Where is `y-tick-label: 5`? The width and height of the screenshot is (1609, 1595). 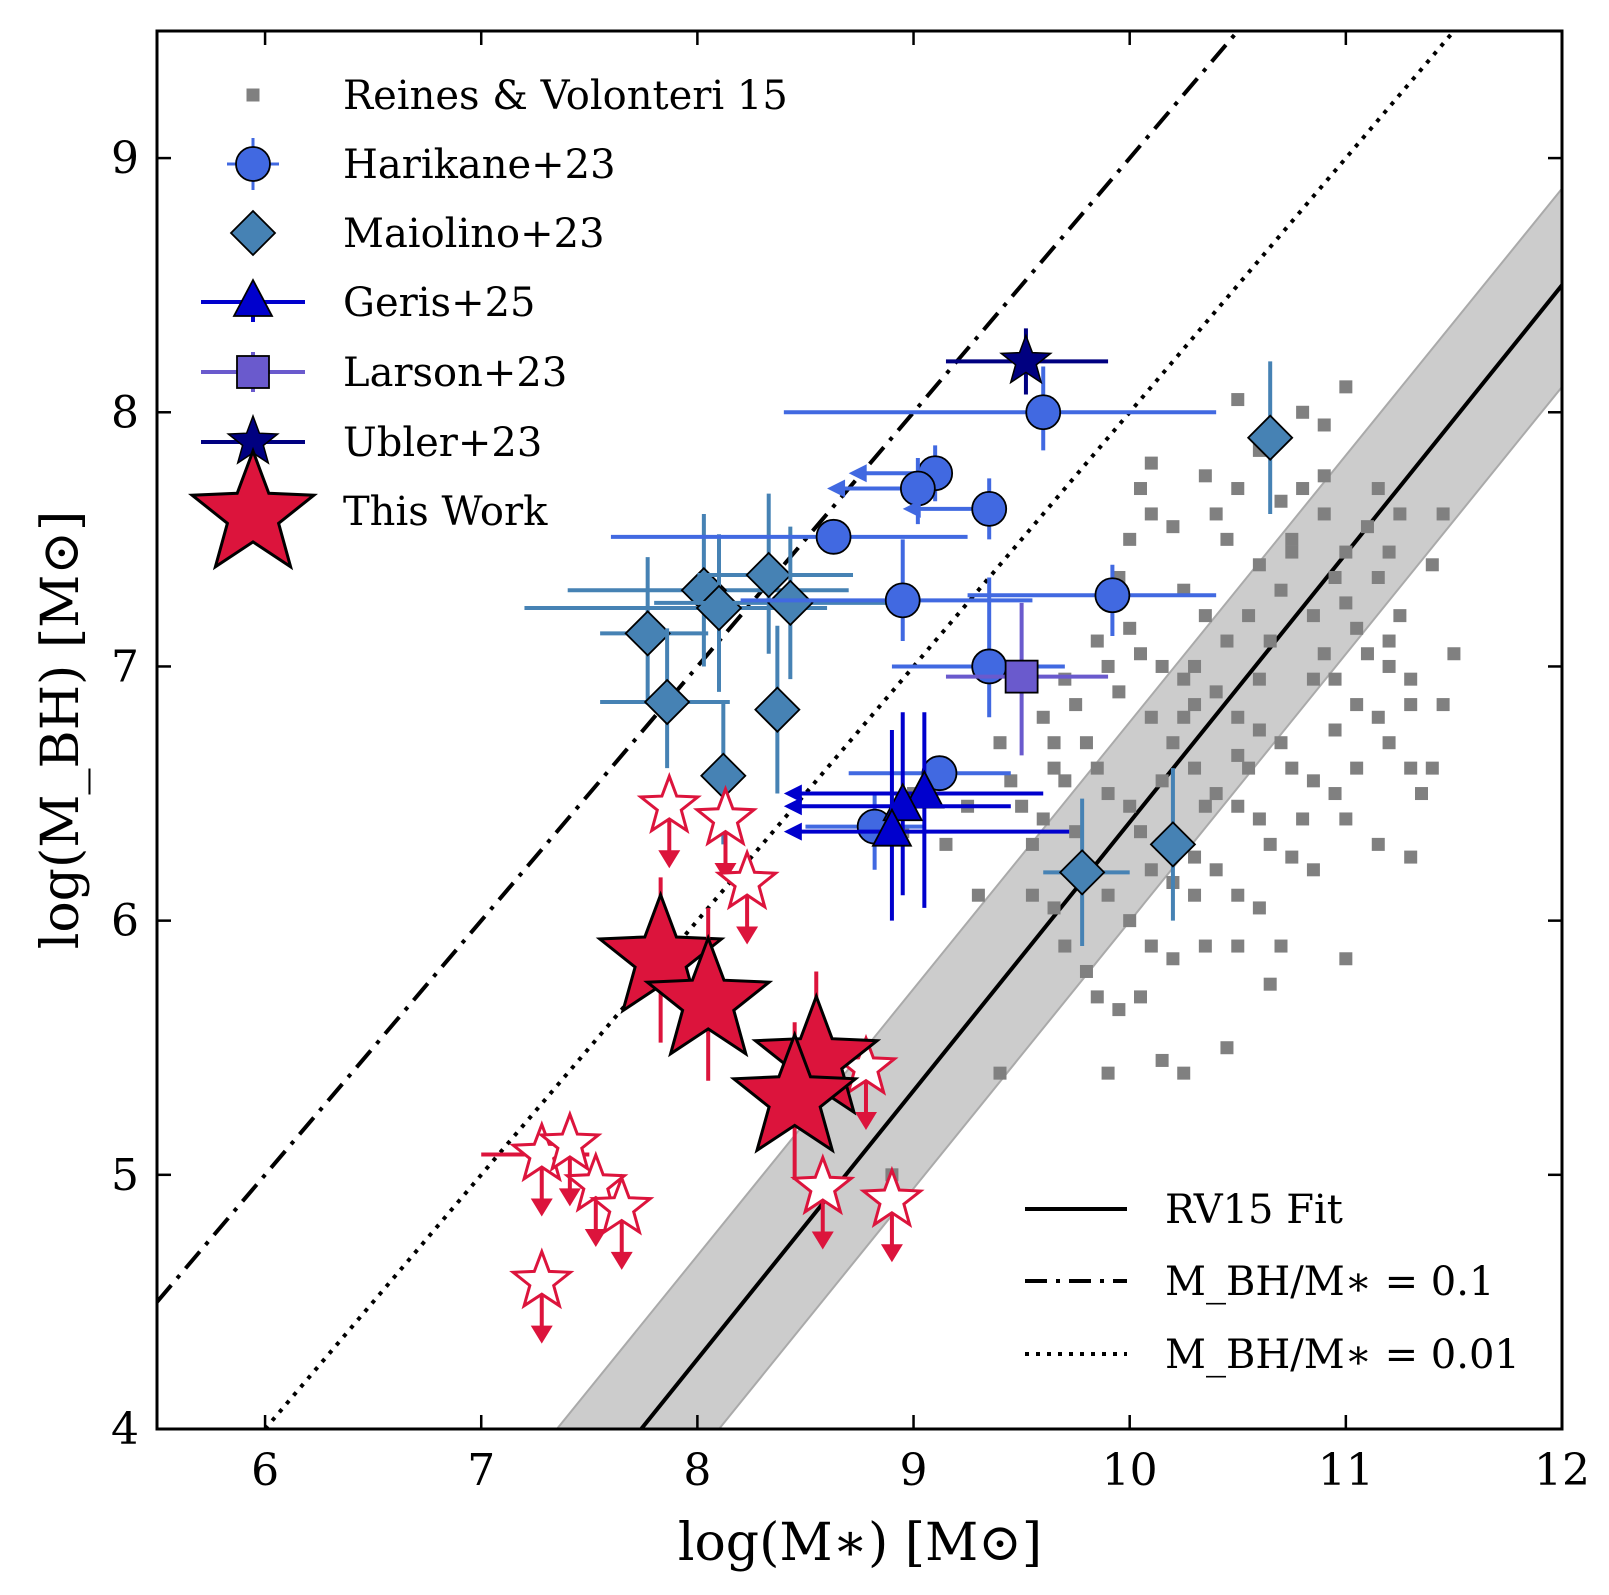
y-tick-label: 5 is located at coordinates (125, 1175).